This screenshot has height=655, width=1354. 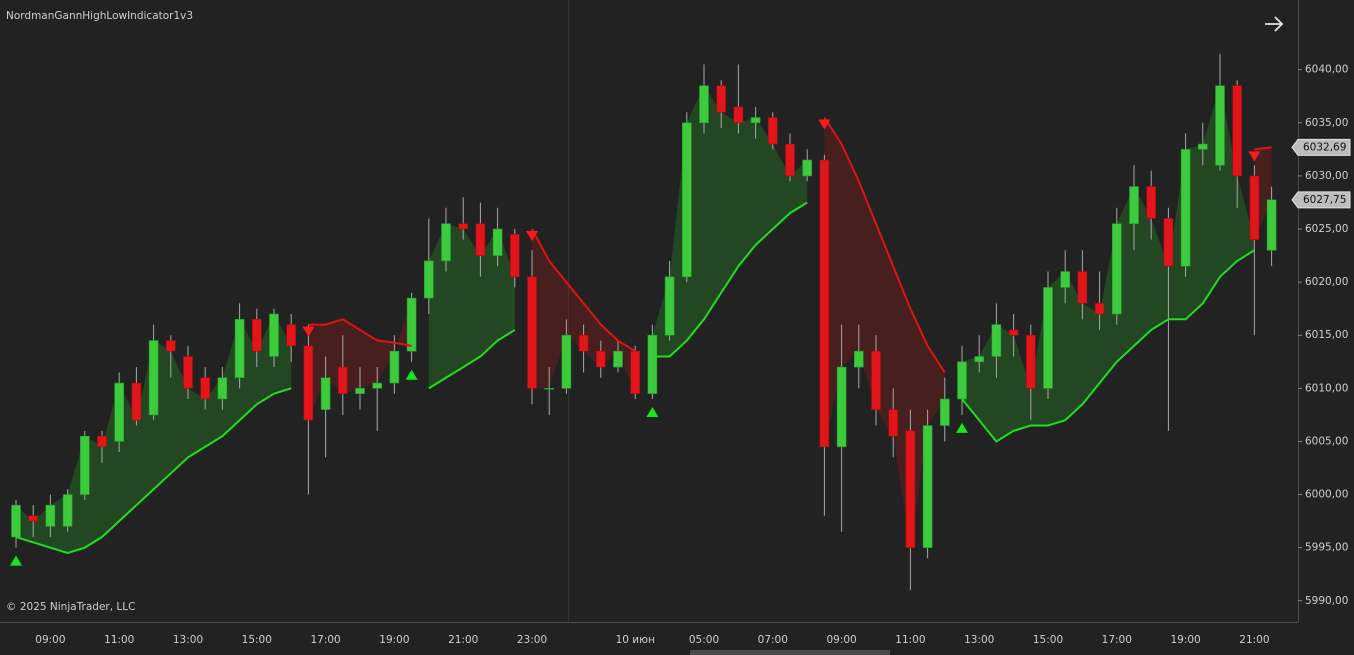 What do you see at coordinates (635, 640) in the screenshot?
I see `x-tick-label: 10 июн` at bounding box center [635, 640].